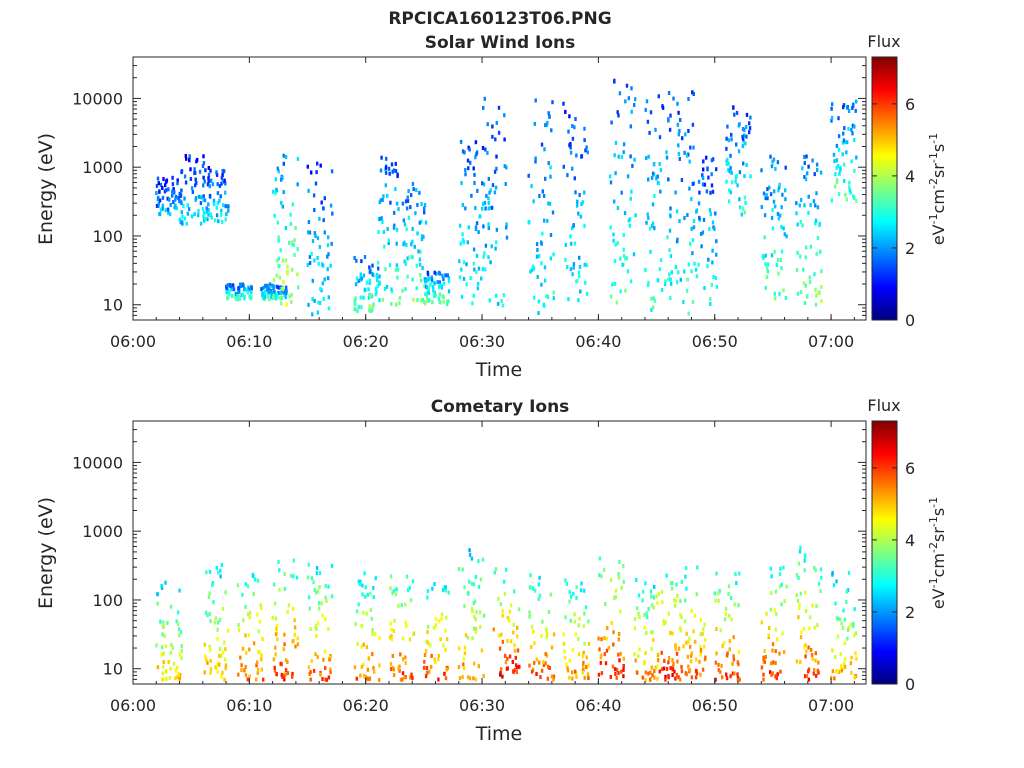 The width and height of the screenshot is (1024, 768). Describe the element at coordinates (910, 248) in the screenshot. I see `colorbar-tick-label: 2` at that location.